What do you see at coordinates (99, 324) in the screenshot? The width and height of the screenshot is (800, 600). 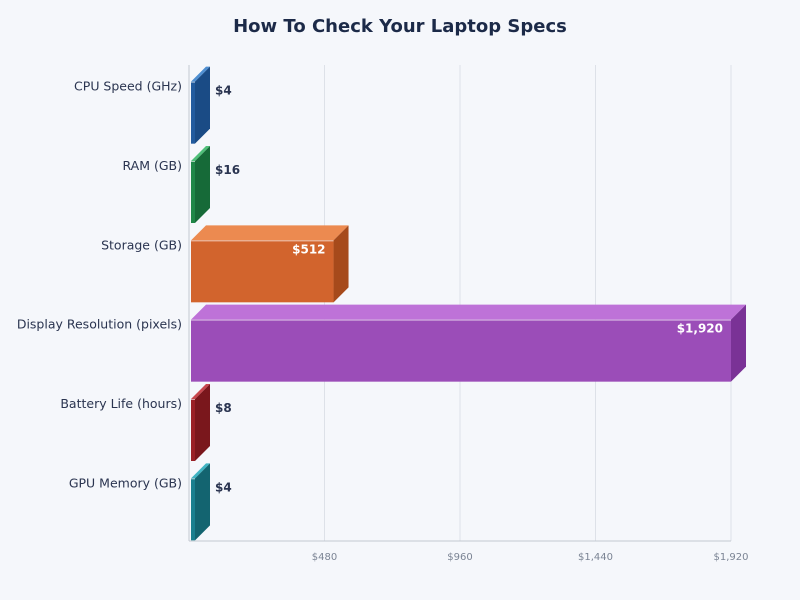 I see `category-label: Display Resolution (pixels)` at bounding box center [99, 324].